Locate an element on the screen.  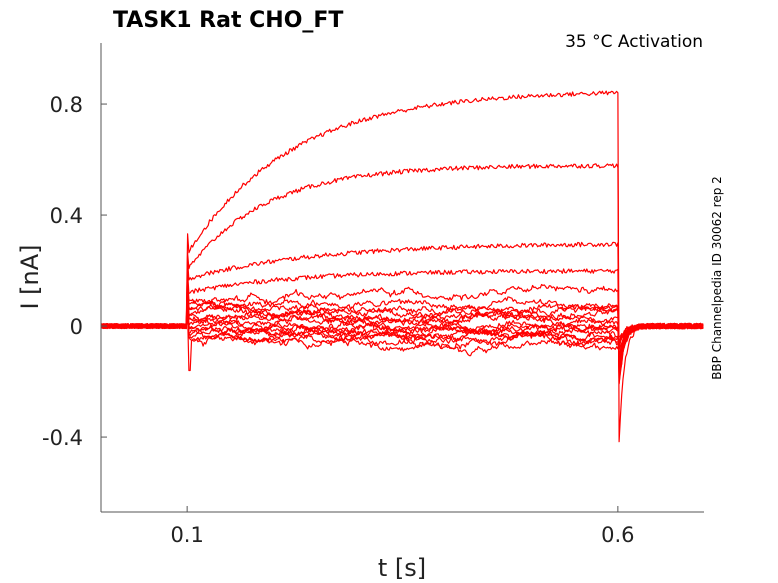
x-tick-label: 0.6 is located at coordinates (617, 535).